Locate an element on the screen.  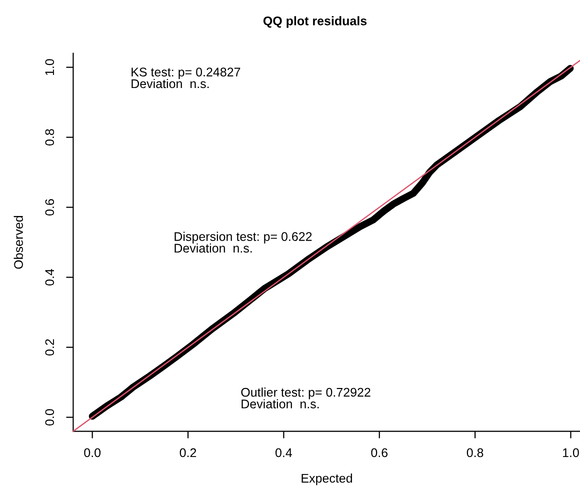
x-axis-title: Expected is located at coordinates (327, 480).